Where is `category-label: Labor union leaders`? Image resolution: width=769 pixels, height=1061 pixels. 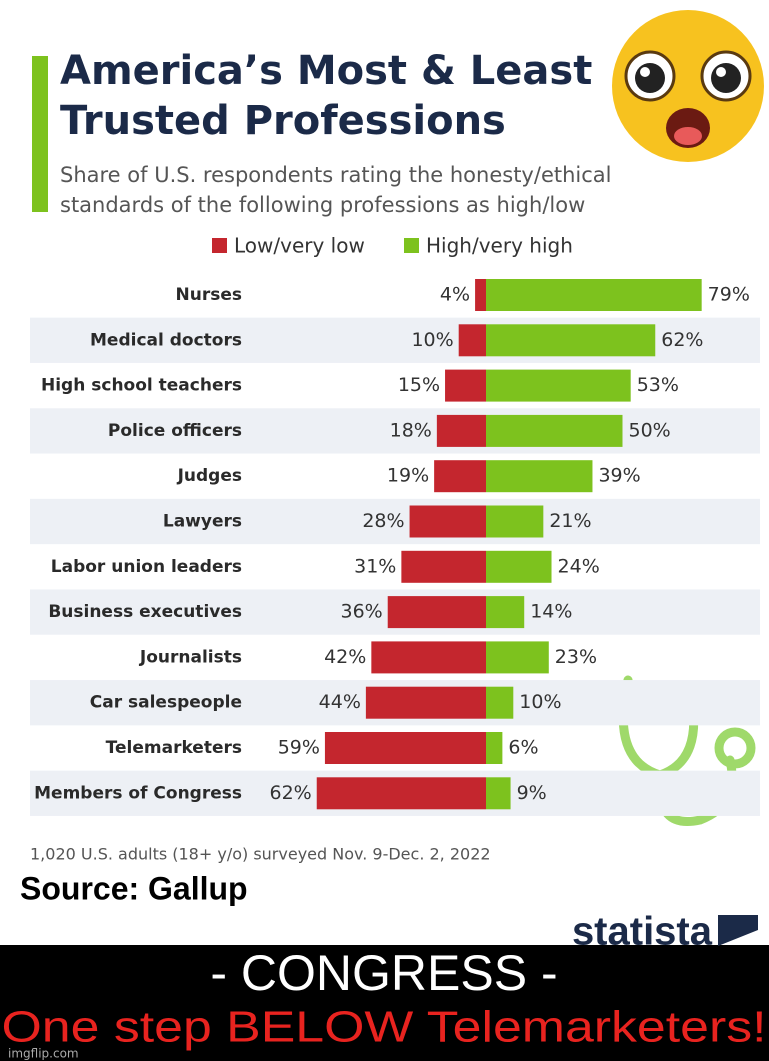
category-label: Labor union leaders is located at coordinates (146, 567).